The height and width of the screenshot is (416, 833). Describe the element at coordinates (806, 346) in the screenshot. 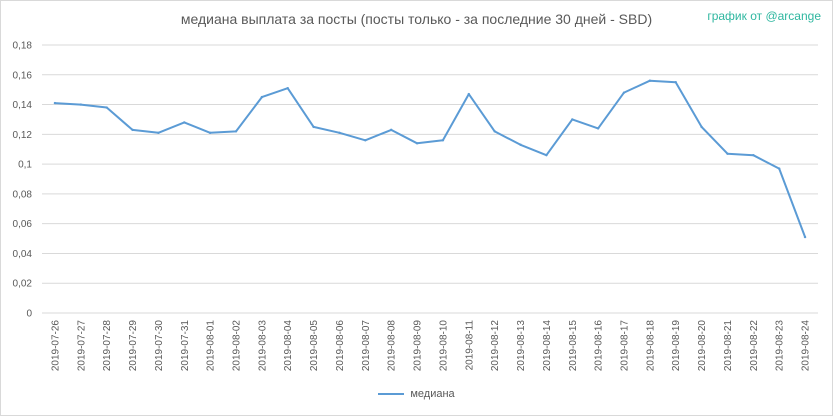

I see `x-tick-label: 2019-08-24` at that location.